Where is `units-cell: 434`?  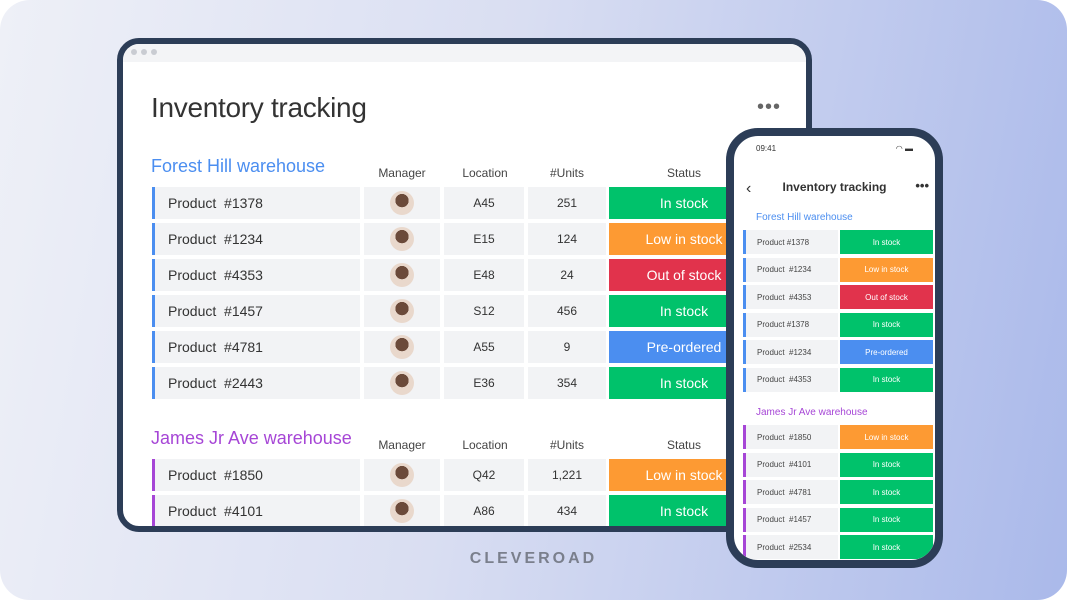 units-cell: 434 is located at coordinates (567, 510).